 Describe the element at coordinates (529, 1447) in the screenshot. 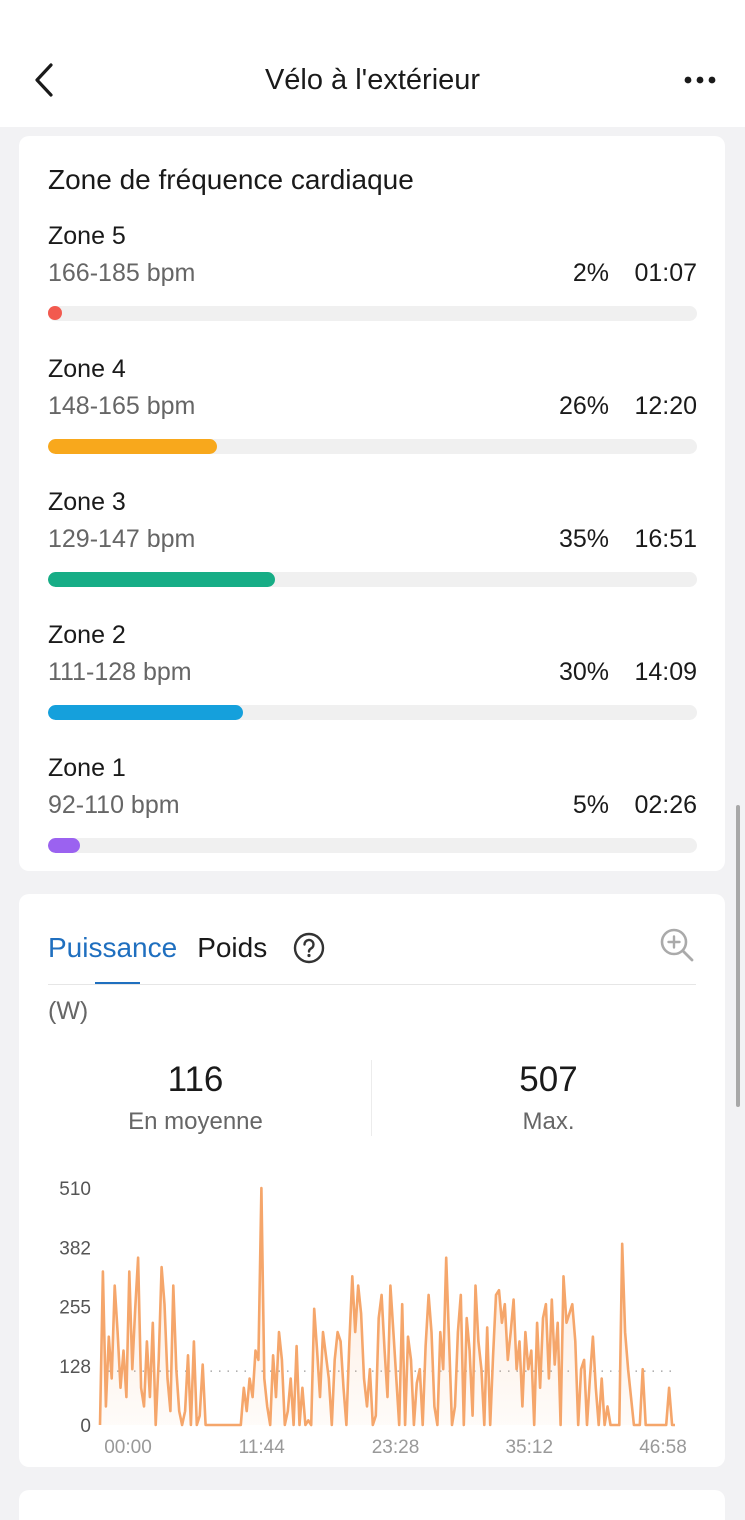

I see `x-tick-label: 35:12` at that location.